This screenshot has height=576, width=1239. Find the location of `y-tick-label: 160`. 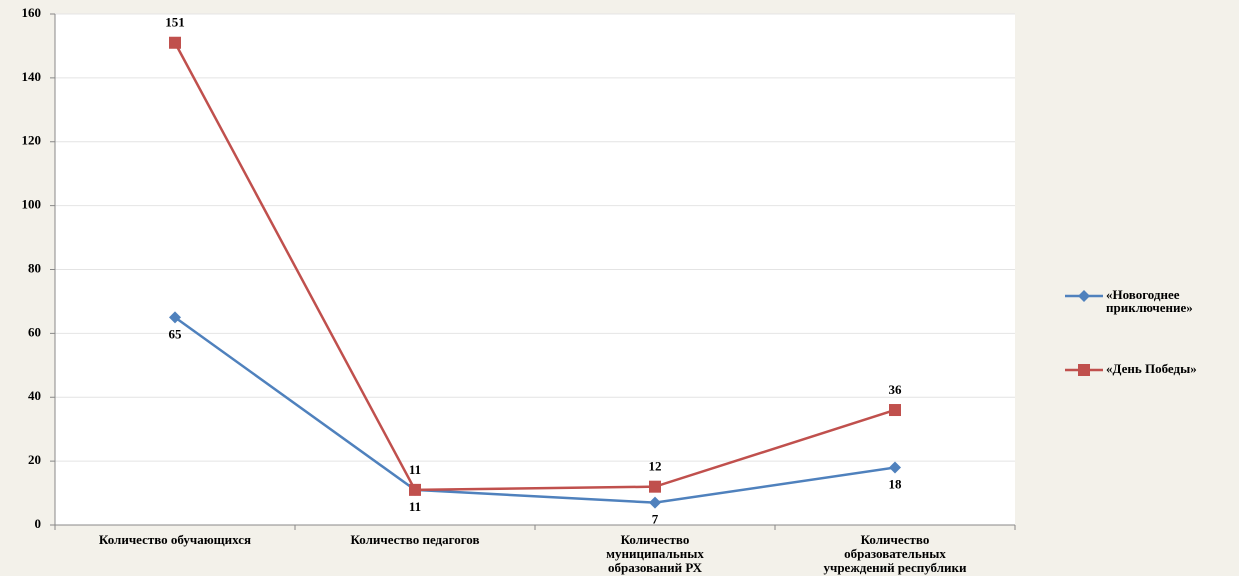

y-tick-label: 160 is located at coordinates (32, 12).